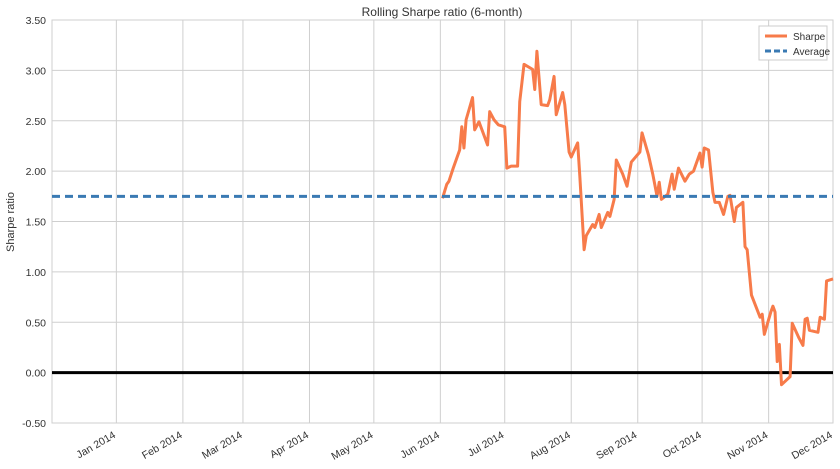 Image resolution: width=840 pixels, height=469 pixels. Describe the element at coordinates (162, 445) in the screenshot. I see `x-tick-label: Feb 2014` at that location.